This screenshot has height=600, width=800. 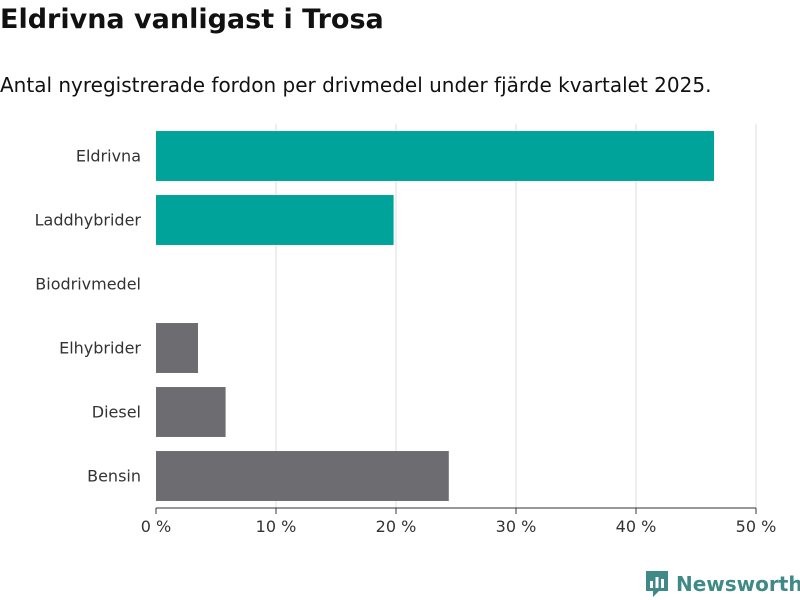 I want to click on chart-title: Eldrivna vanligast i Trosa, so click(x=192, y=19).